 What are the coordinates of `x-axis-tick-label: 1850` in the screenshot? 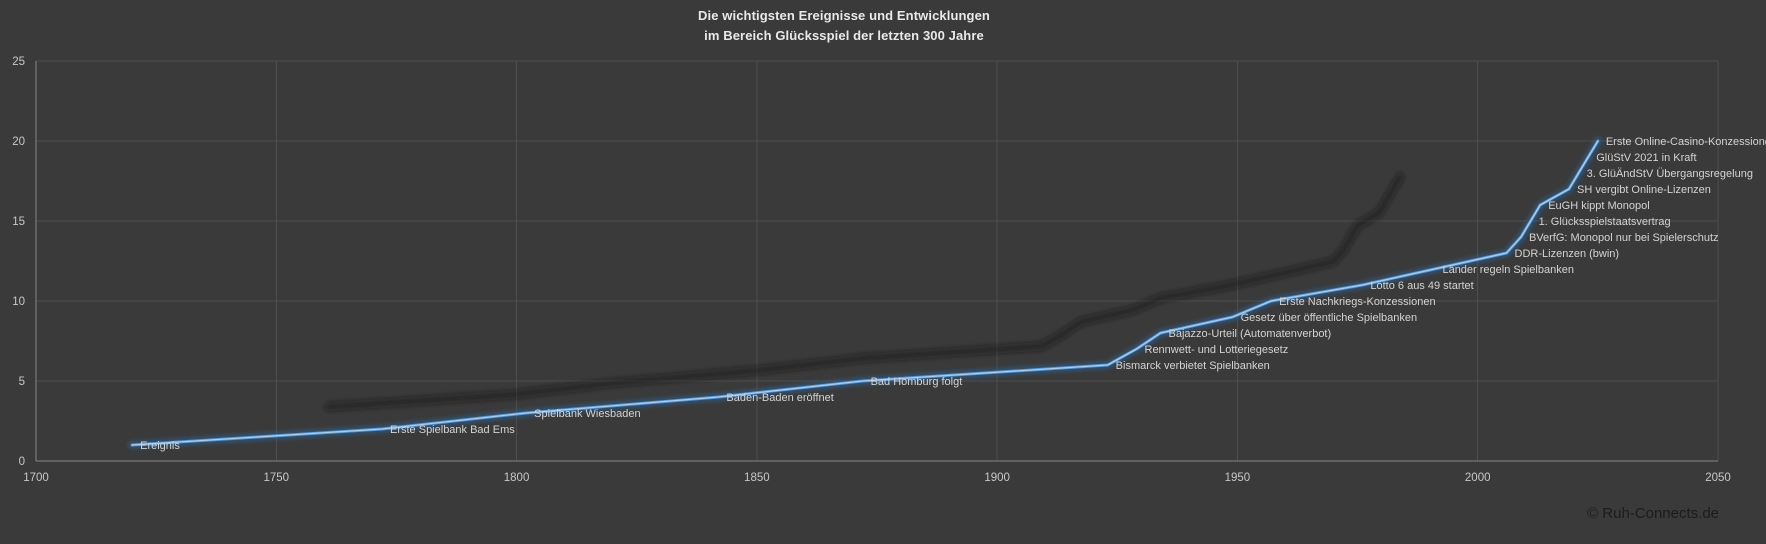 It's located at (757, 478).